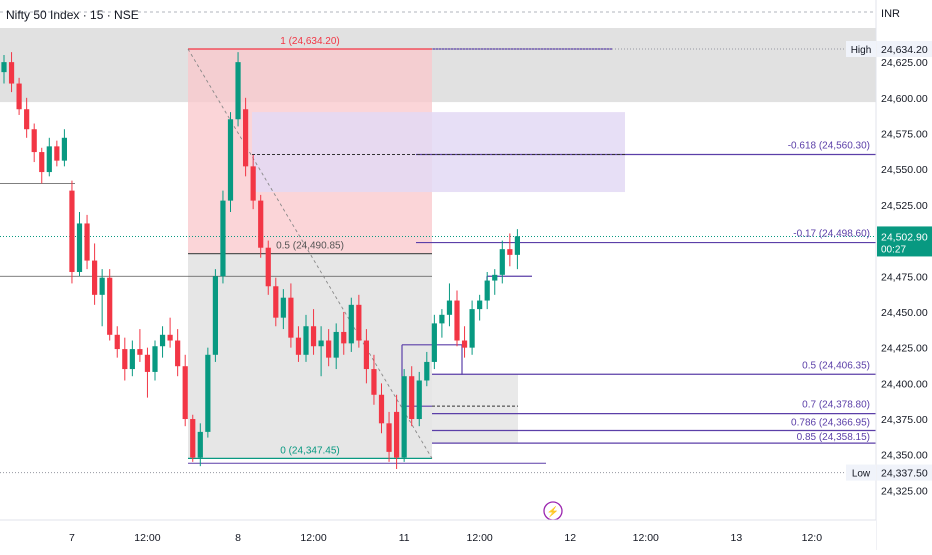 Image resolution: width=932 pixels, height=555 pixels. I want to click on high-price-value: 24,634.20, so click(904, 50).